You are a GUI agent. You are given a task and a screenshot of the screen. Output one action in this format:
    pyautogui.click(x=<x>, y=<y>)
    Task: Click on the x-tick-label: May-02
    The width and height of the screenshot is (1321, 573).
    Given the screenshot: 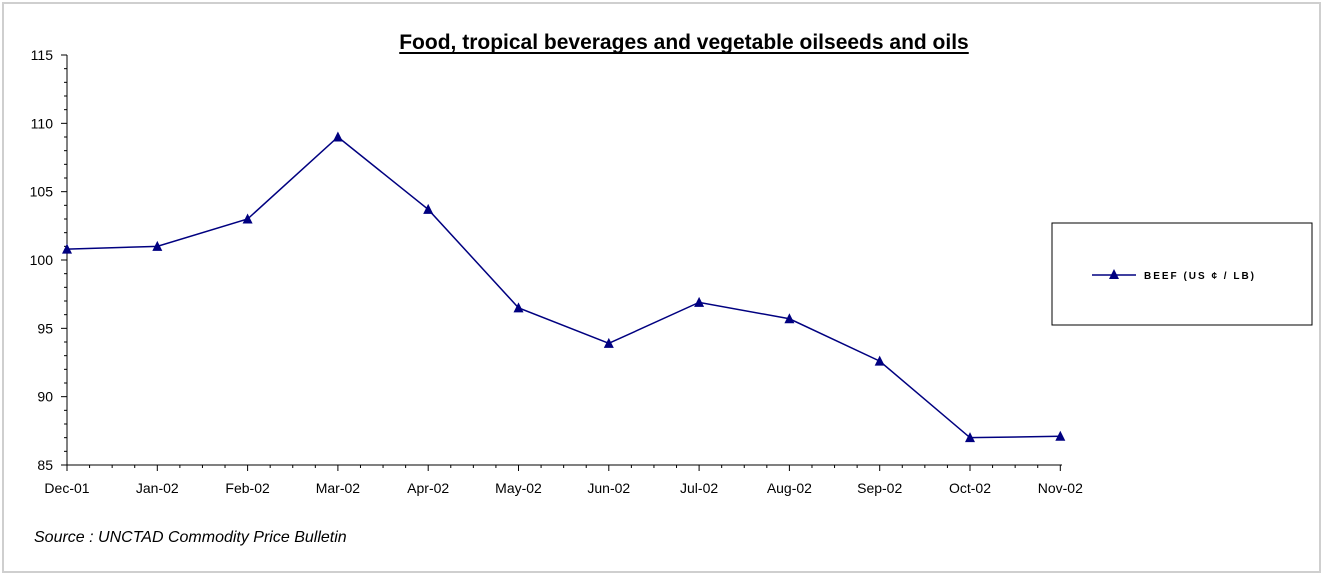 What is the action you would take?
    pyautogui.click(x=518, y=488)
    